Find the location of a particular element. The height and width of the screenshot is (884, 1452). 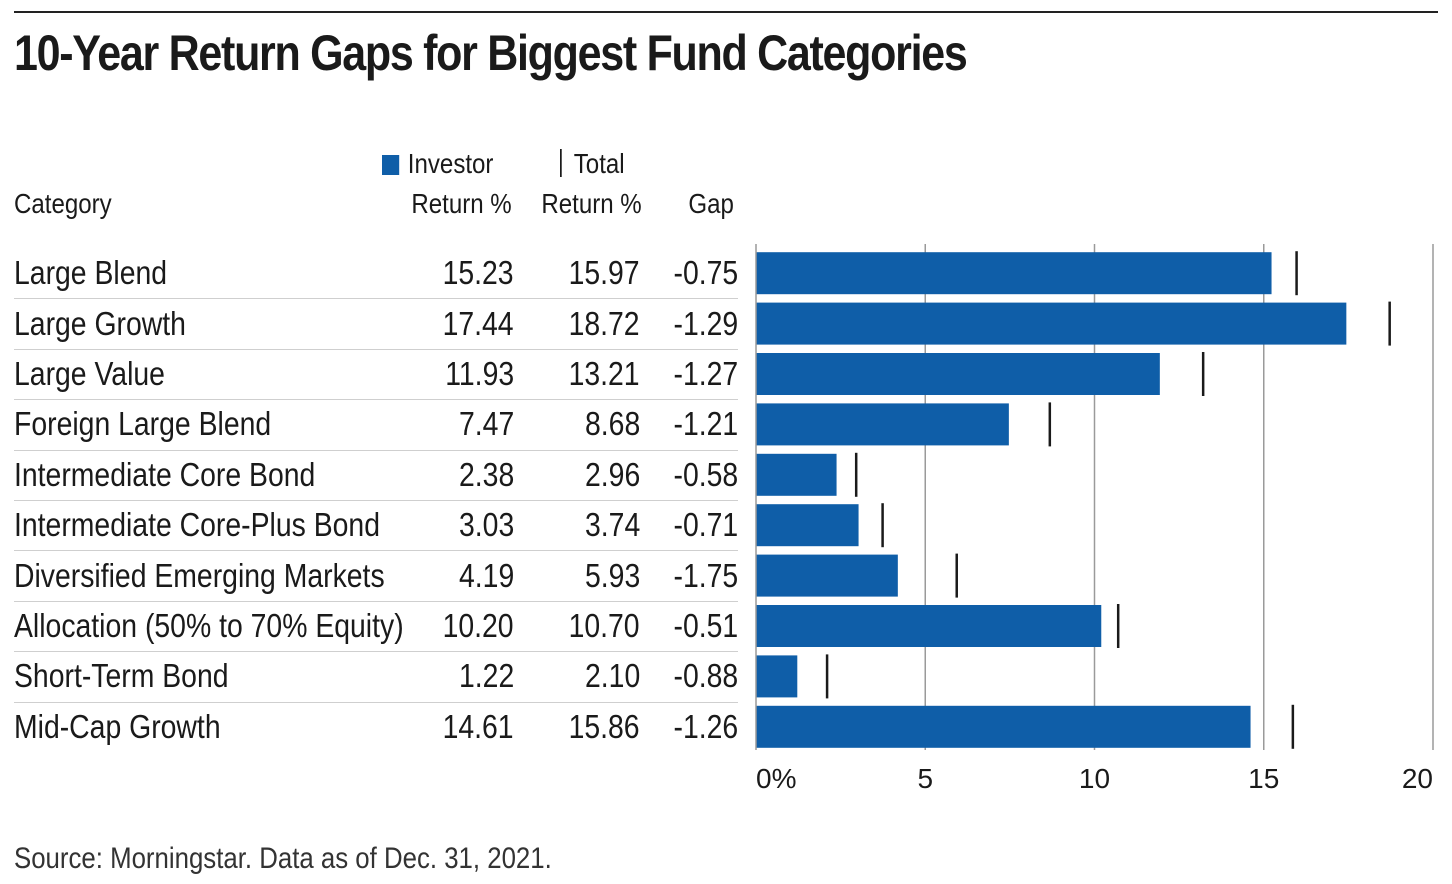

gap-value: -0.71 is located at coordinates (705, 525).